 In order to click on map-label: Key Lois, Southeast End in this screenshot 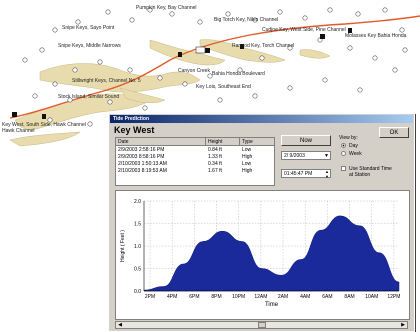, I will do `click(223, 87)`.